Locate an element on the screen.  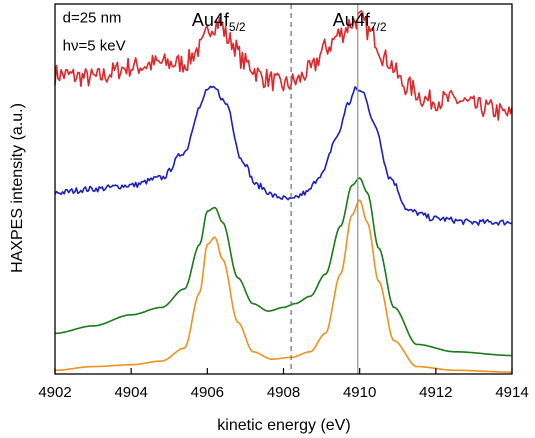
x-ticks: 4902 4904 4906 4908 4910 4912 4914 is located at coordinates (283, 384).